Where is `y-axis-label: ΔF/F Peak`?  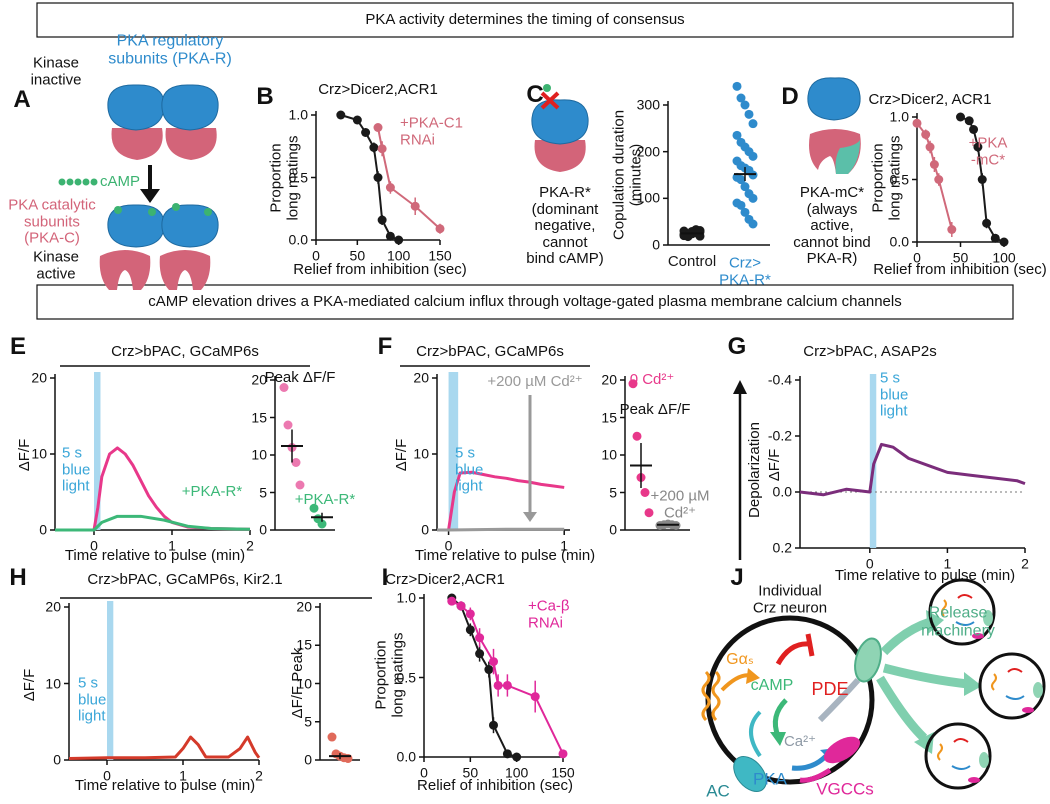 y-axis-label: ΔF/F Peak is located at coordinates (297, 683).